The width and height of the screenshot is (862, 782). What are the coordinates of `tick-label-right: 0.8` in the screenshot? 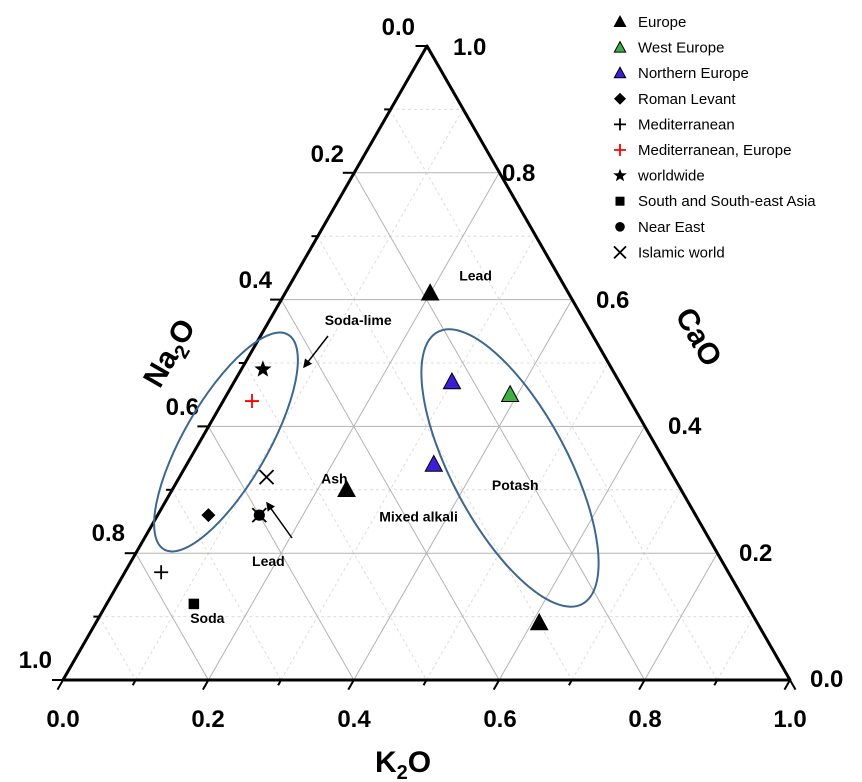 It's located at (518, 173).